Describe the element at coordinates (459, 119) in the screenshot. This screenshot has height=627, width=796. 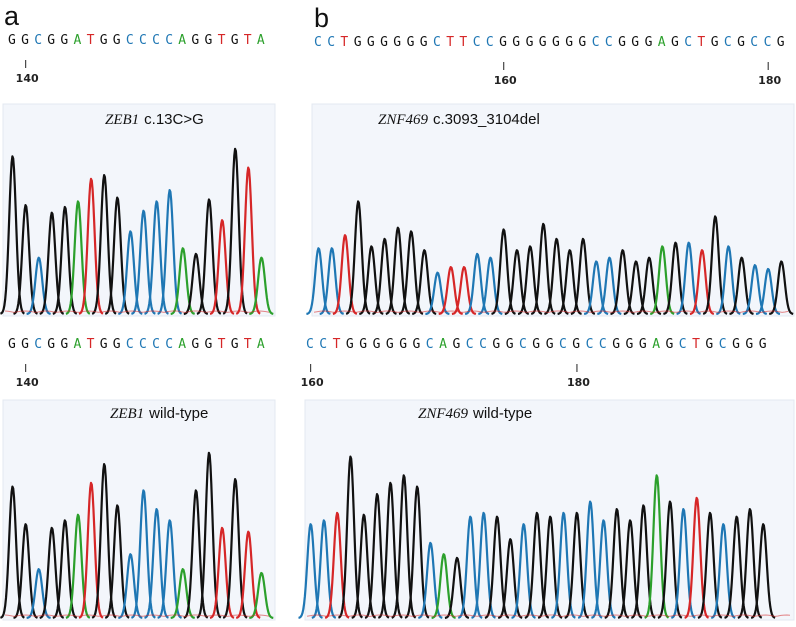
I see `trace-title: ZNF469 c.3093_3104del` at that location.